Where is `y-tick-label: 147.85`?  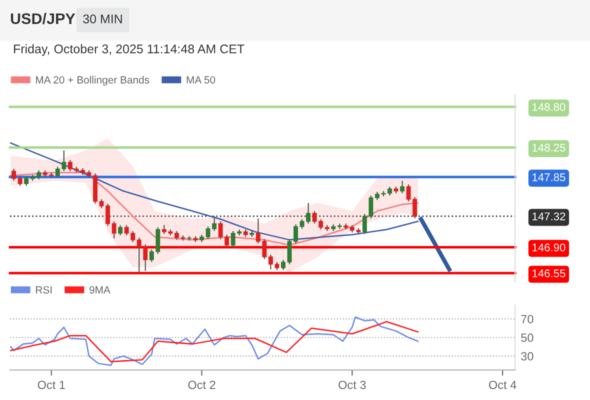 y-tick-label: 147.85 is located at coordinates (549, 177).